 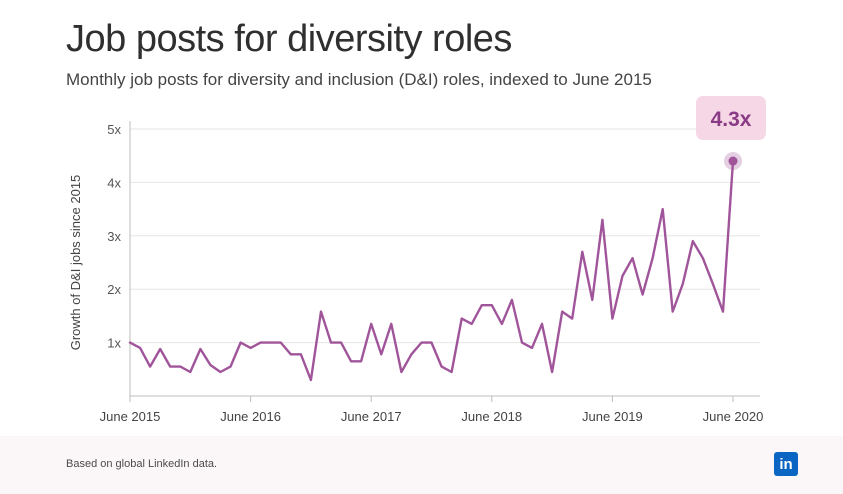 I want to click on last-point-marker, so click(x=733, y=161).